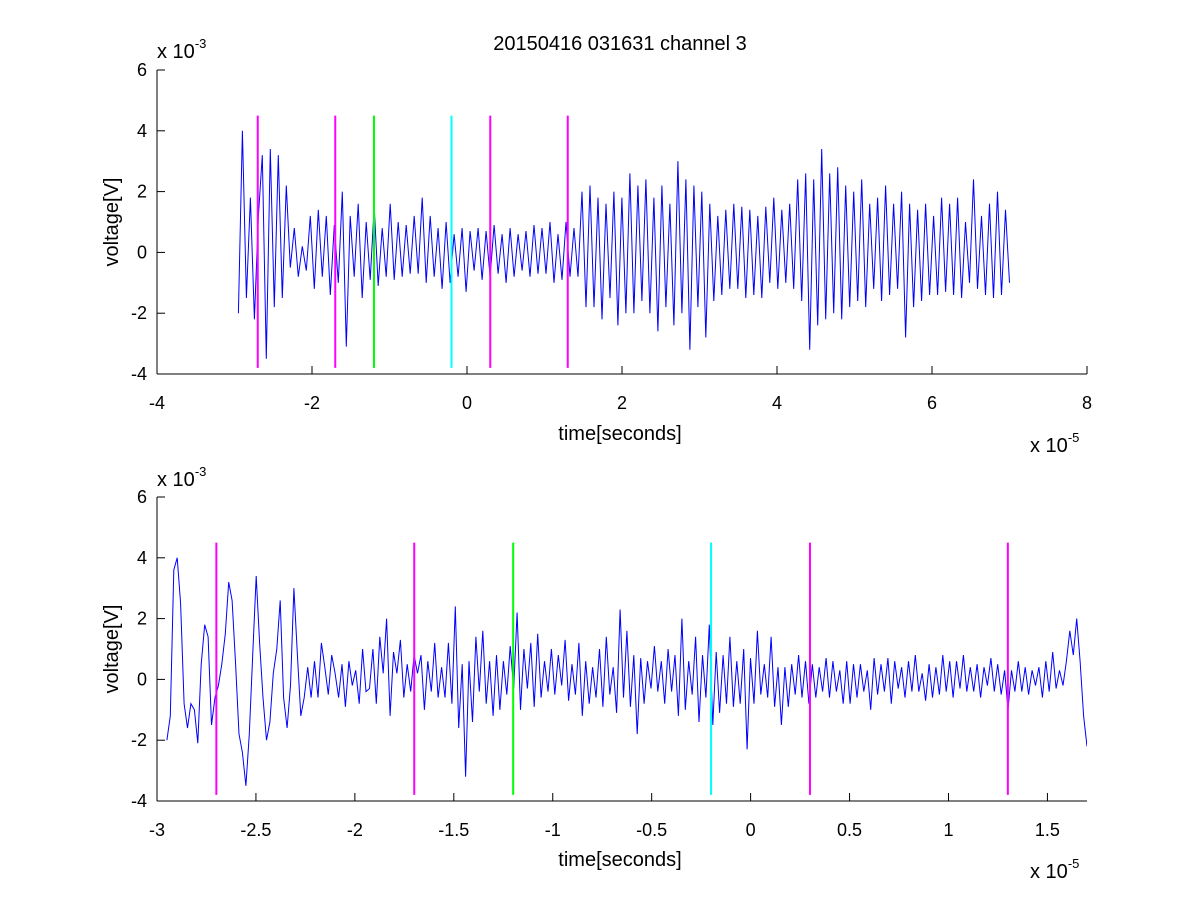 Image resolution: width=1200 pixels, height=901 pixels. What do you see at coordinates (1047, 830) in the screenshot?
I see `x-tick-label: 1.5` at bounding box center [1047, 830].